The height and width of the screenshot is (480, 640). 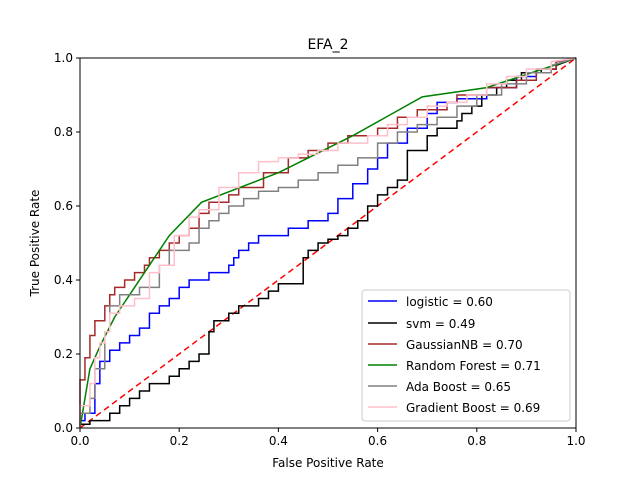 What do you see at coordinates (458, 387) in the screenshot?
I see `legend-label-ada-boost: Ada Boost = 0.65` at bounding box center [458, 387].